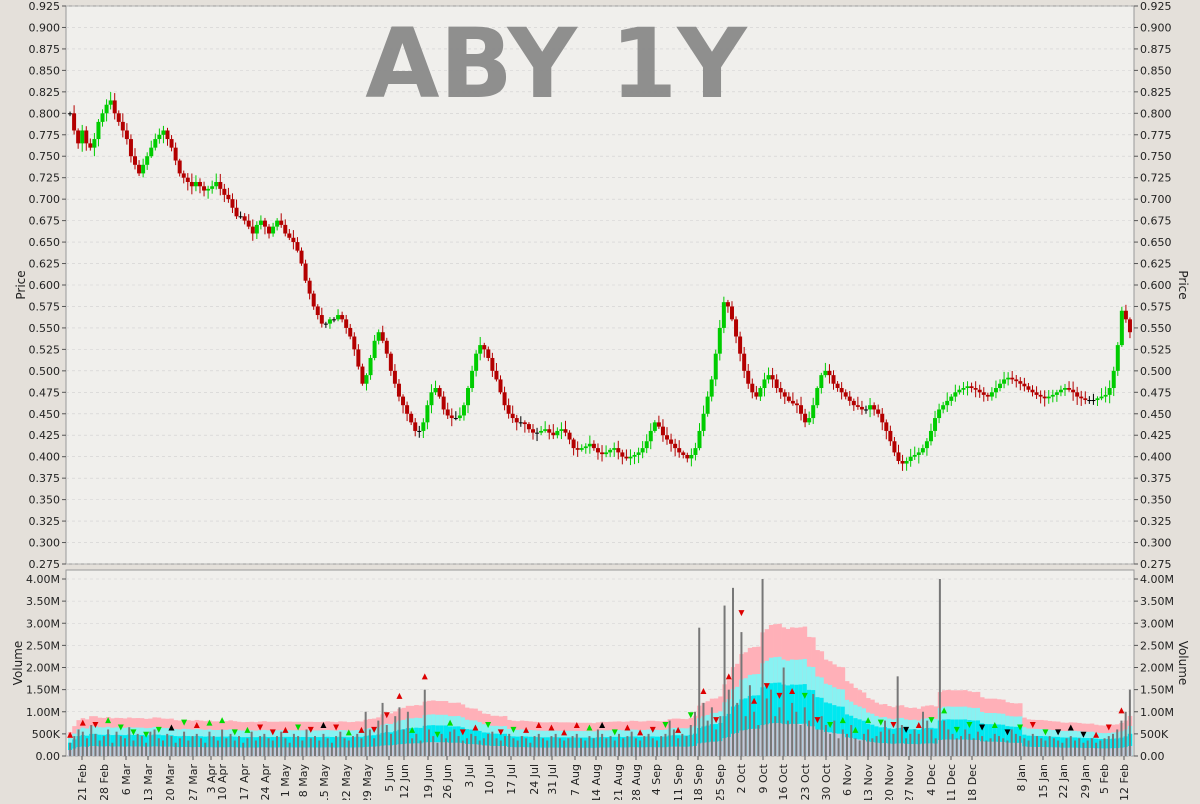 The image size is (1200, 804). What do you see at coordinates (45, 392) in the screenshot?
I see `price-tick-label: 0.475` at bounding box center [45, 392].